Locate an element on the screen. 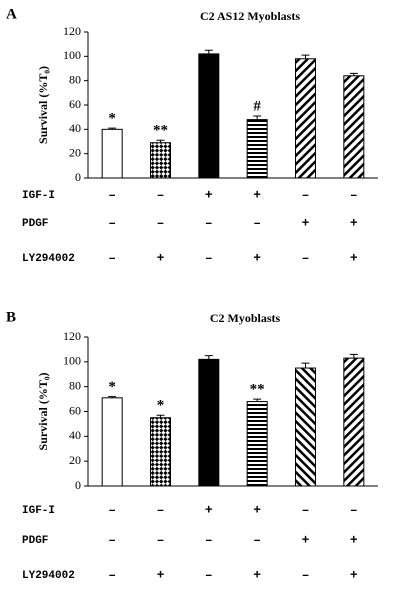  significance-marker: # is located at coordinates (257, 106).